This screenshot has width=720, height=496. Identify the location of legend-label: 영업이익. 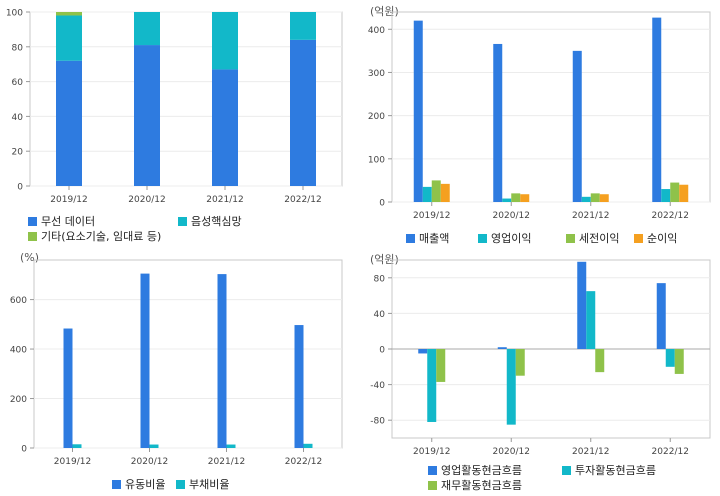
(511, 238).